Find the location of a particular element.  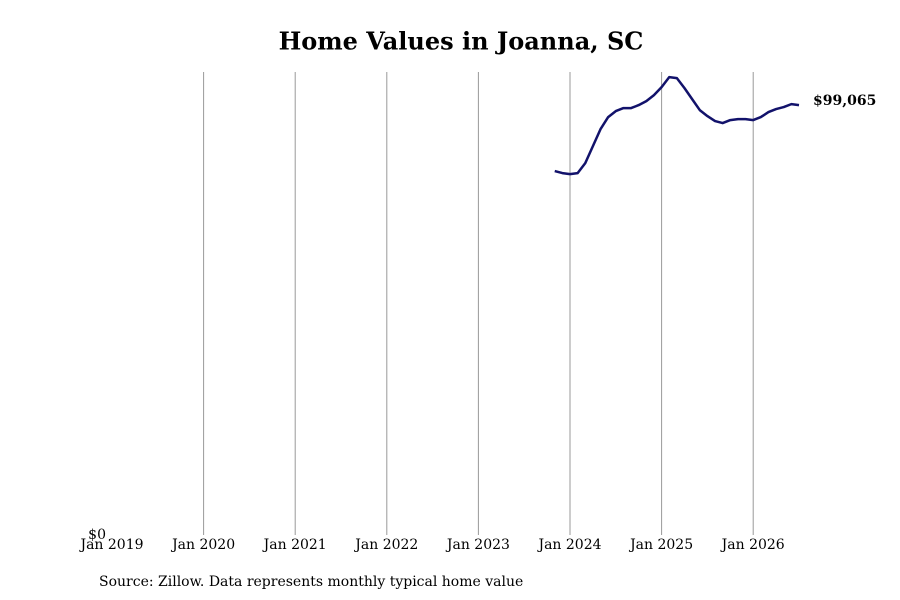

x-tick-label: Jan 2021 is located at coordinates (294, 545).